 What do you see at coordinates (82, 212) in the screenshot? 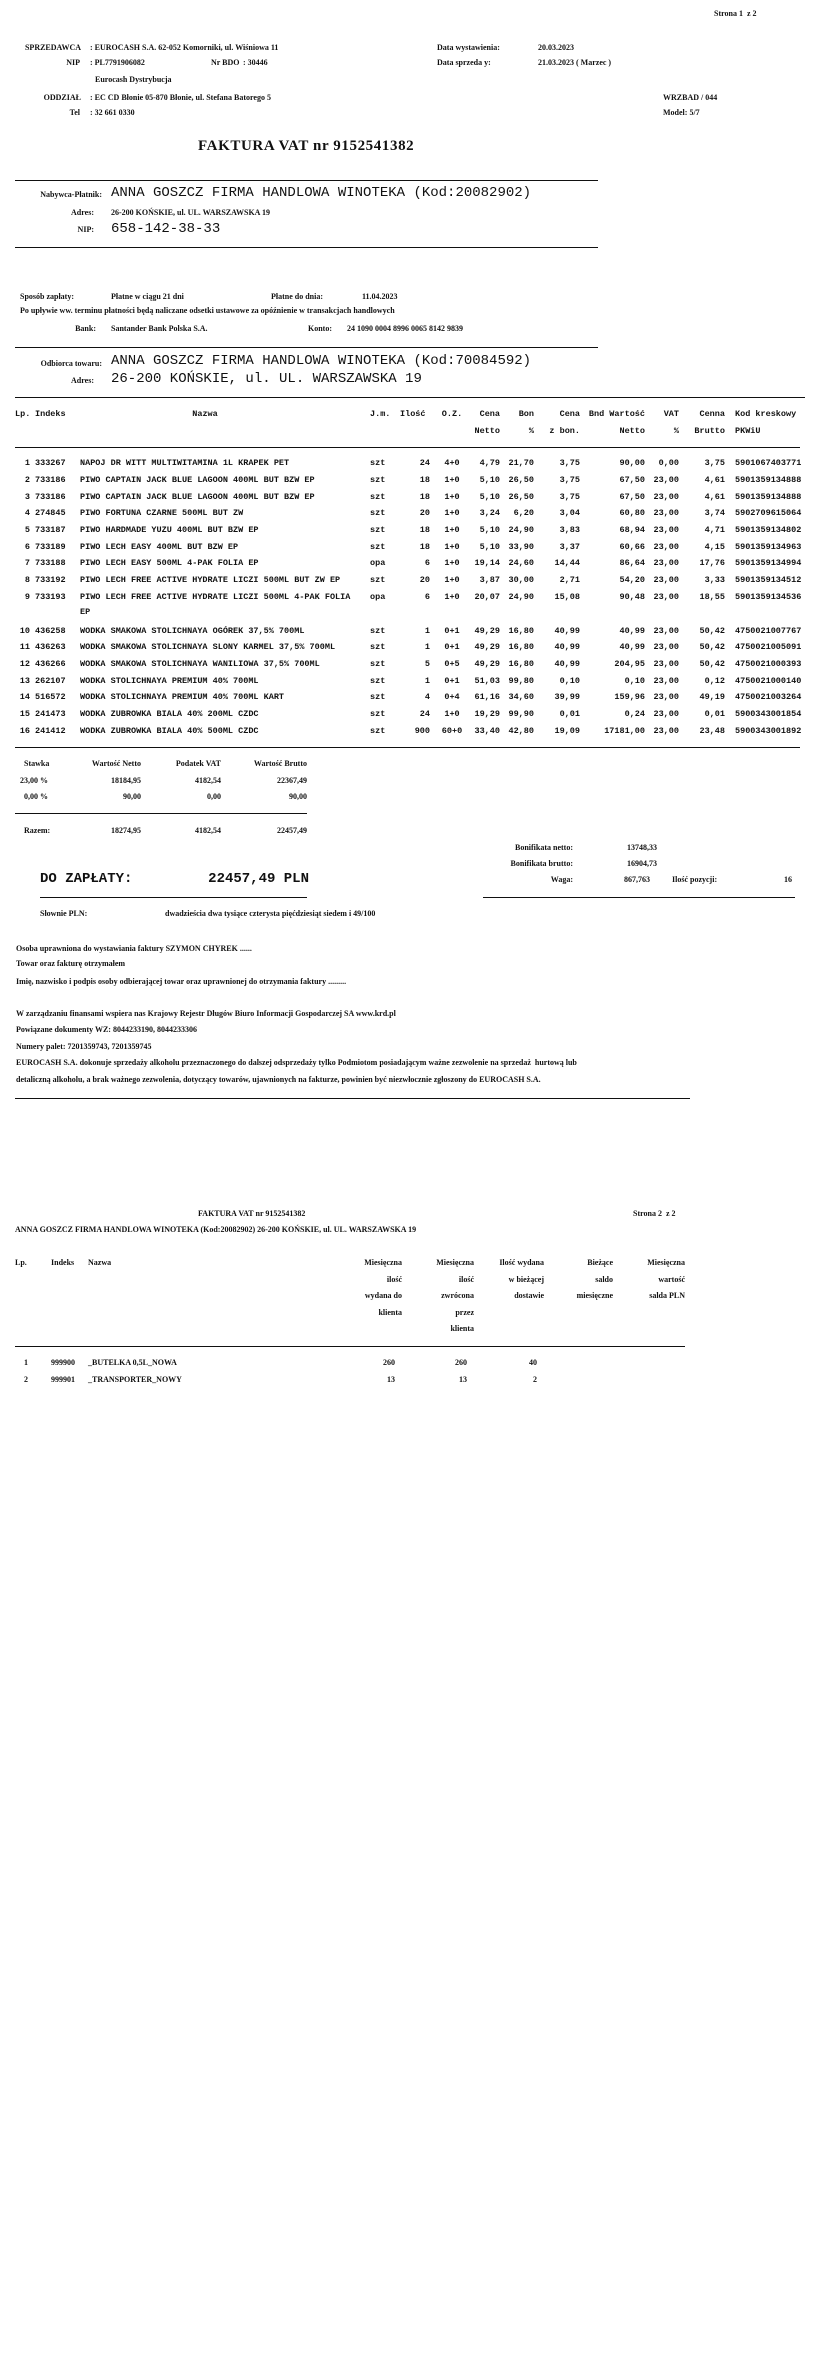
I see `buyer-address-label: Adres:` at bounding box center [82, 212].